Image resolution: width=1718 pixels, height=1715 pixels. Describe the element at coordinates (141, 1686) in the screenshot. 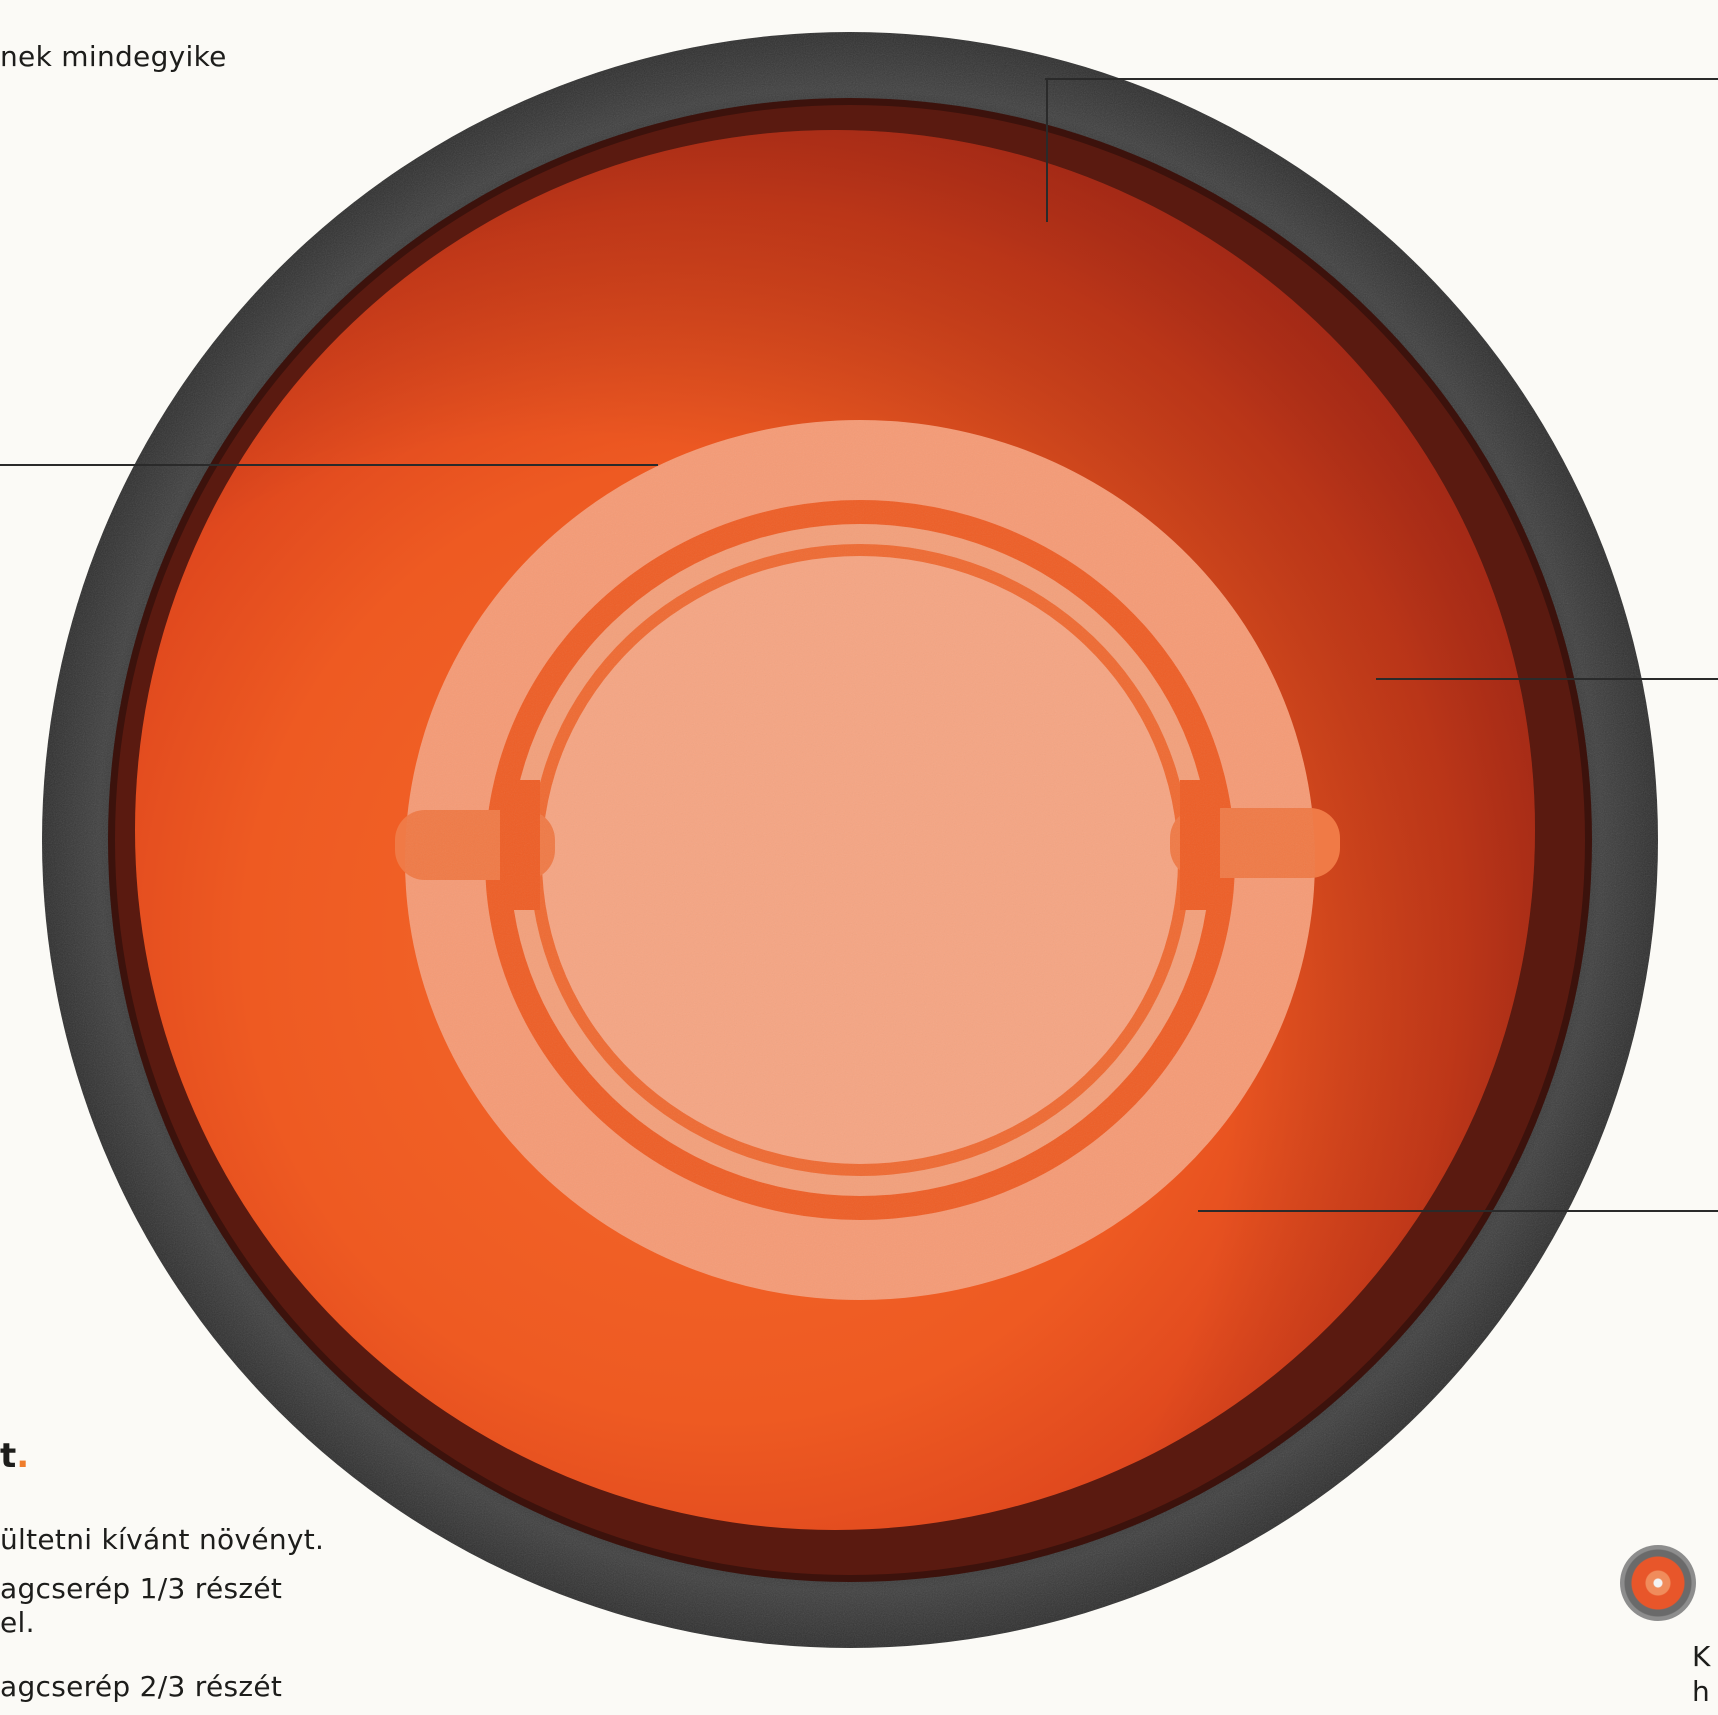

I see `step-text-line-4: agcserép 2/3 részét` at that location.